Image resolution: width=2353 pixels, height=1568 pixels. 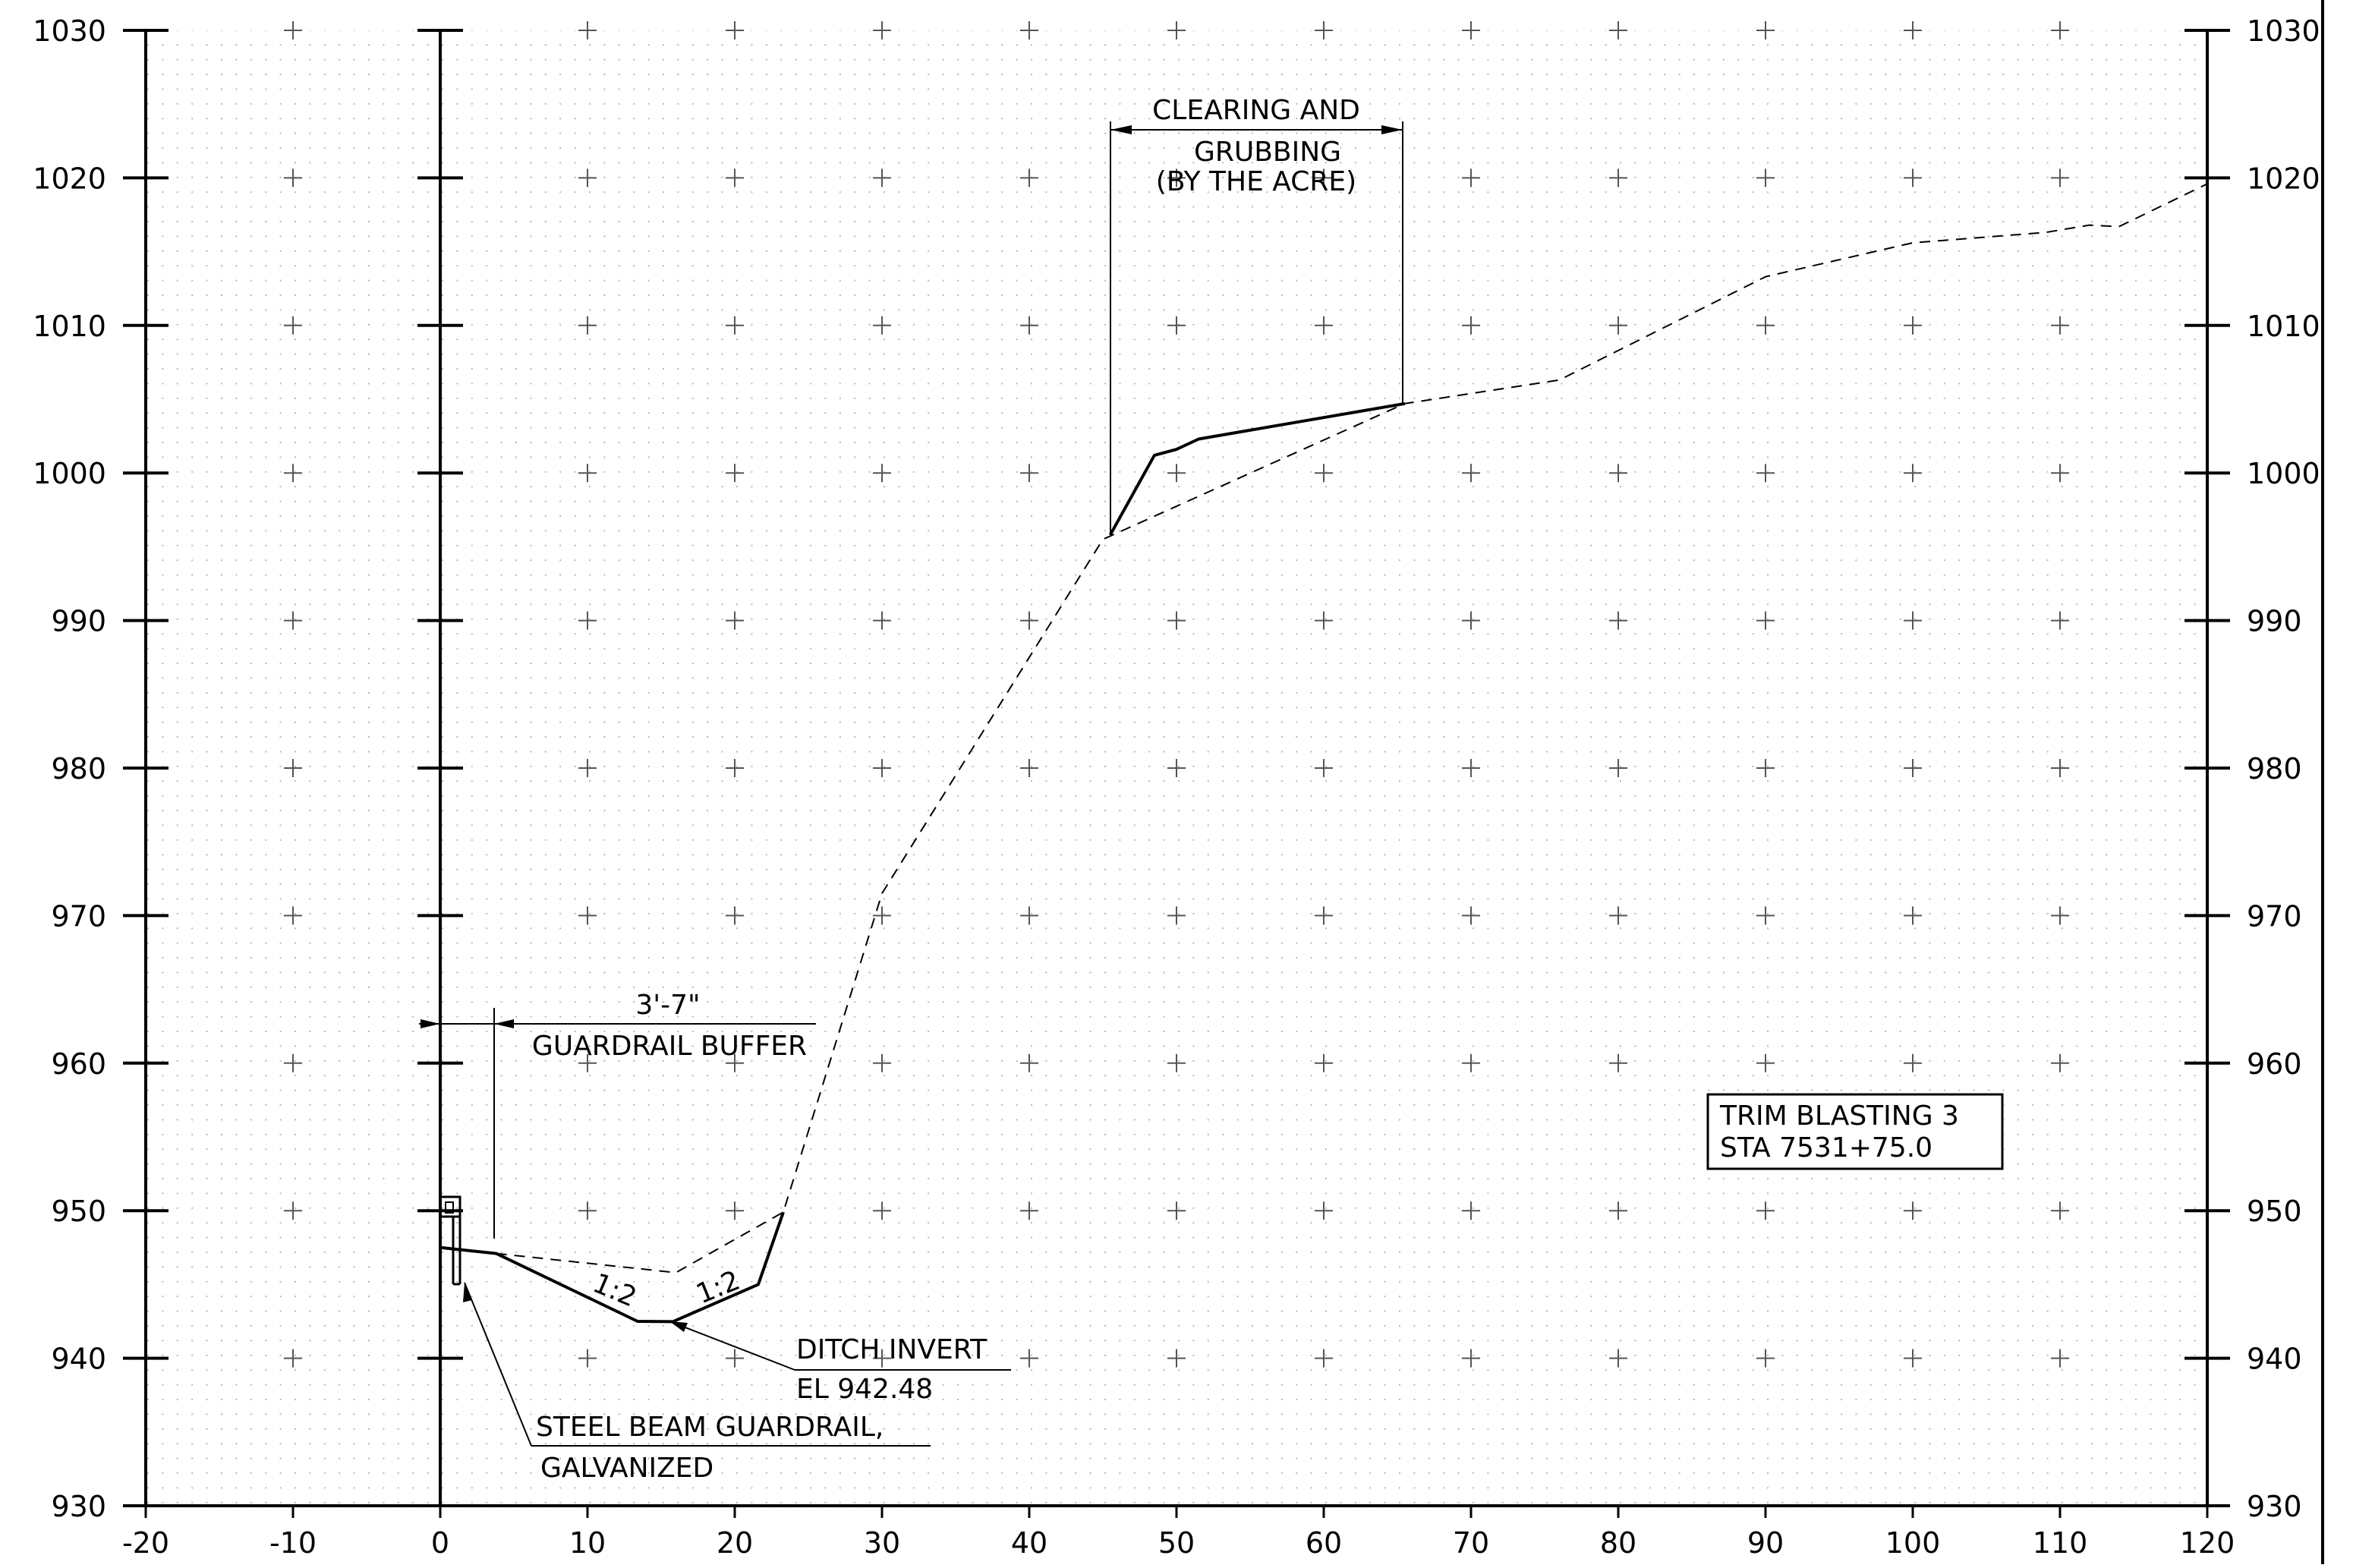 What do you see at coordinates (2274, 621) in the screenshot?
I see `y-tick-label-right: 990` at bounding box center [2274, 621].